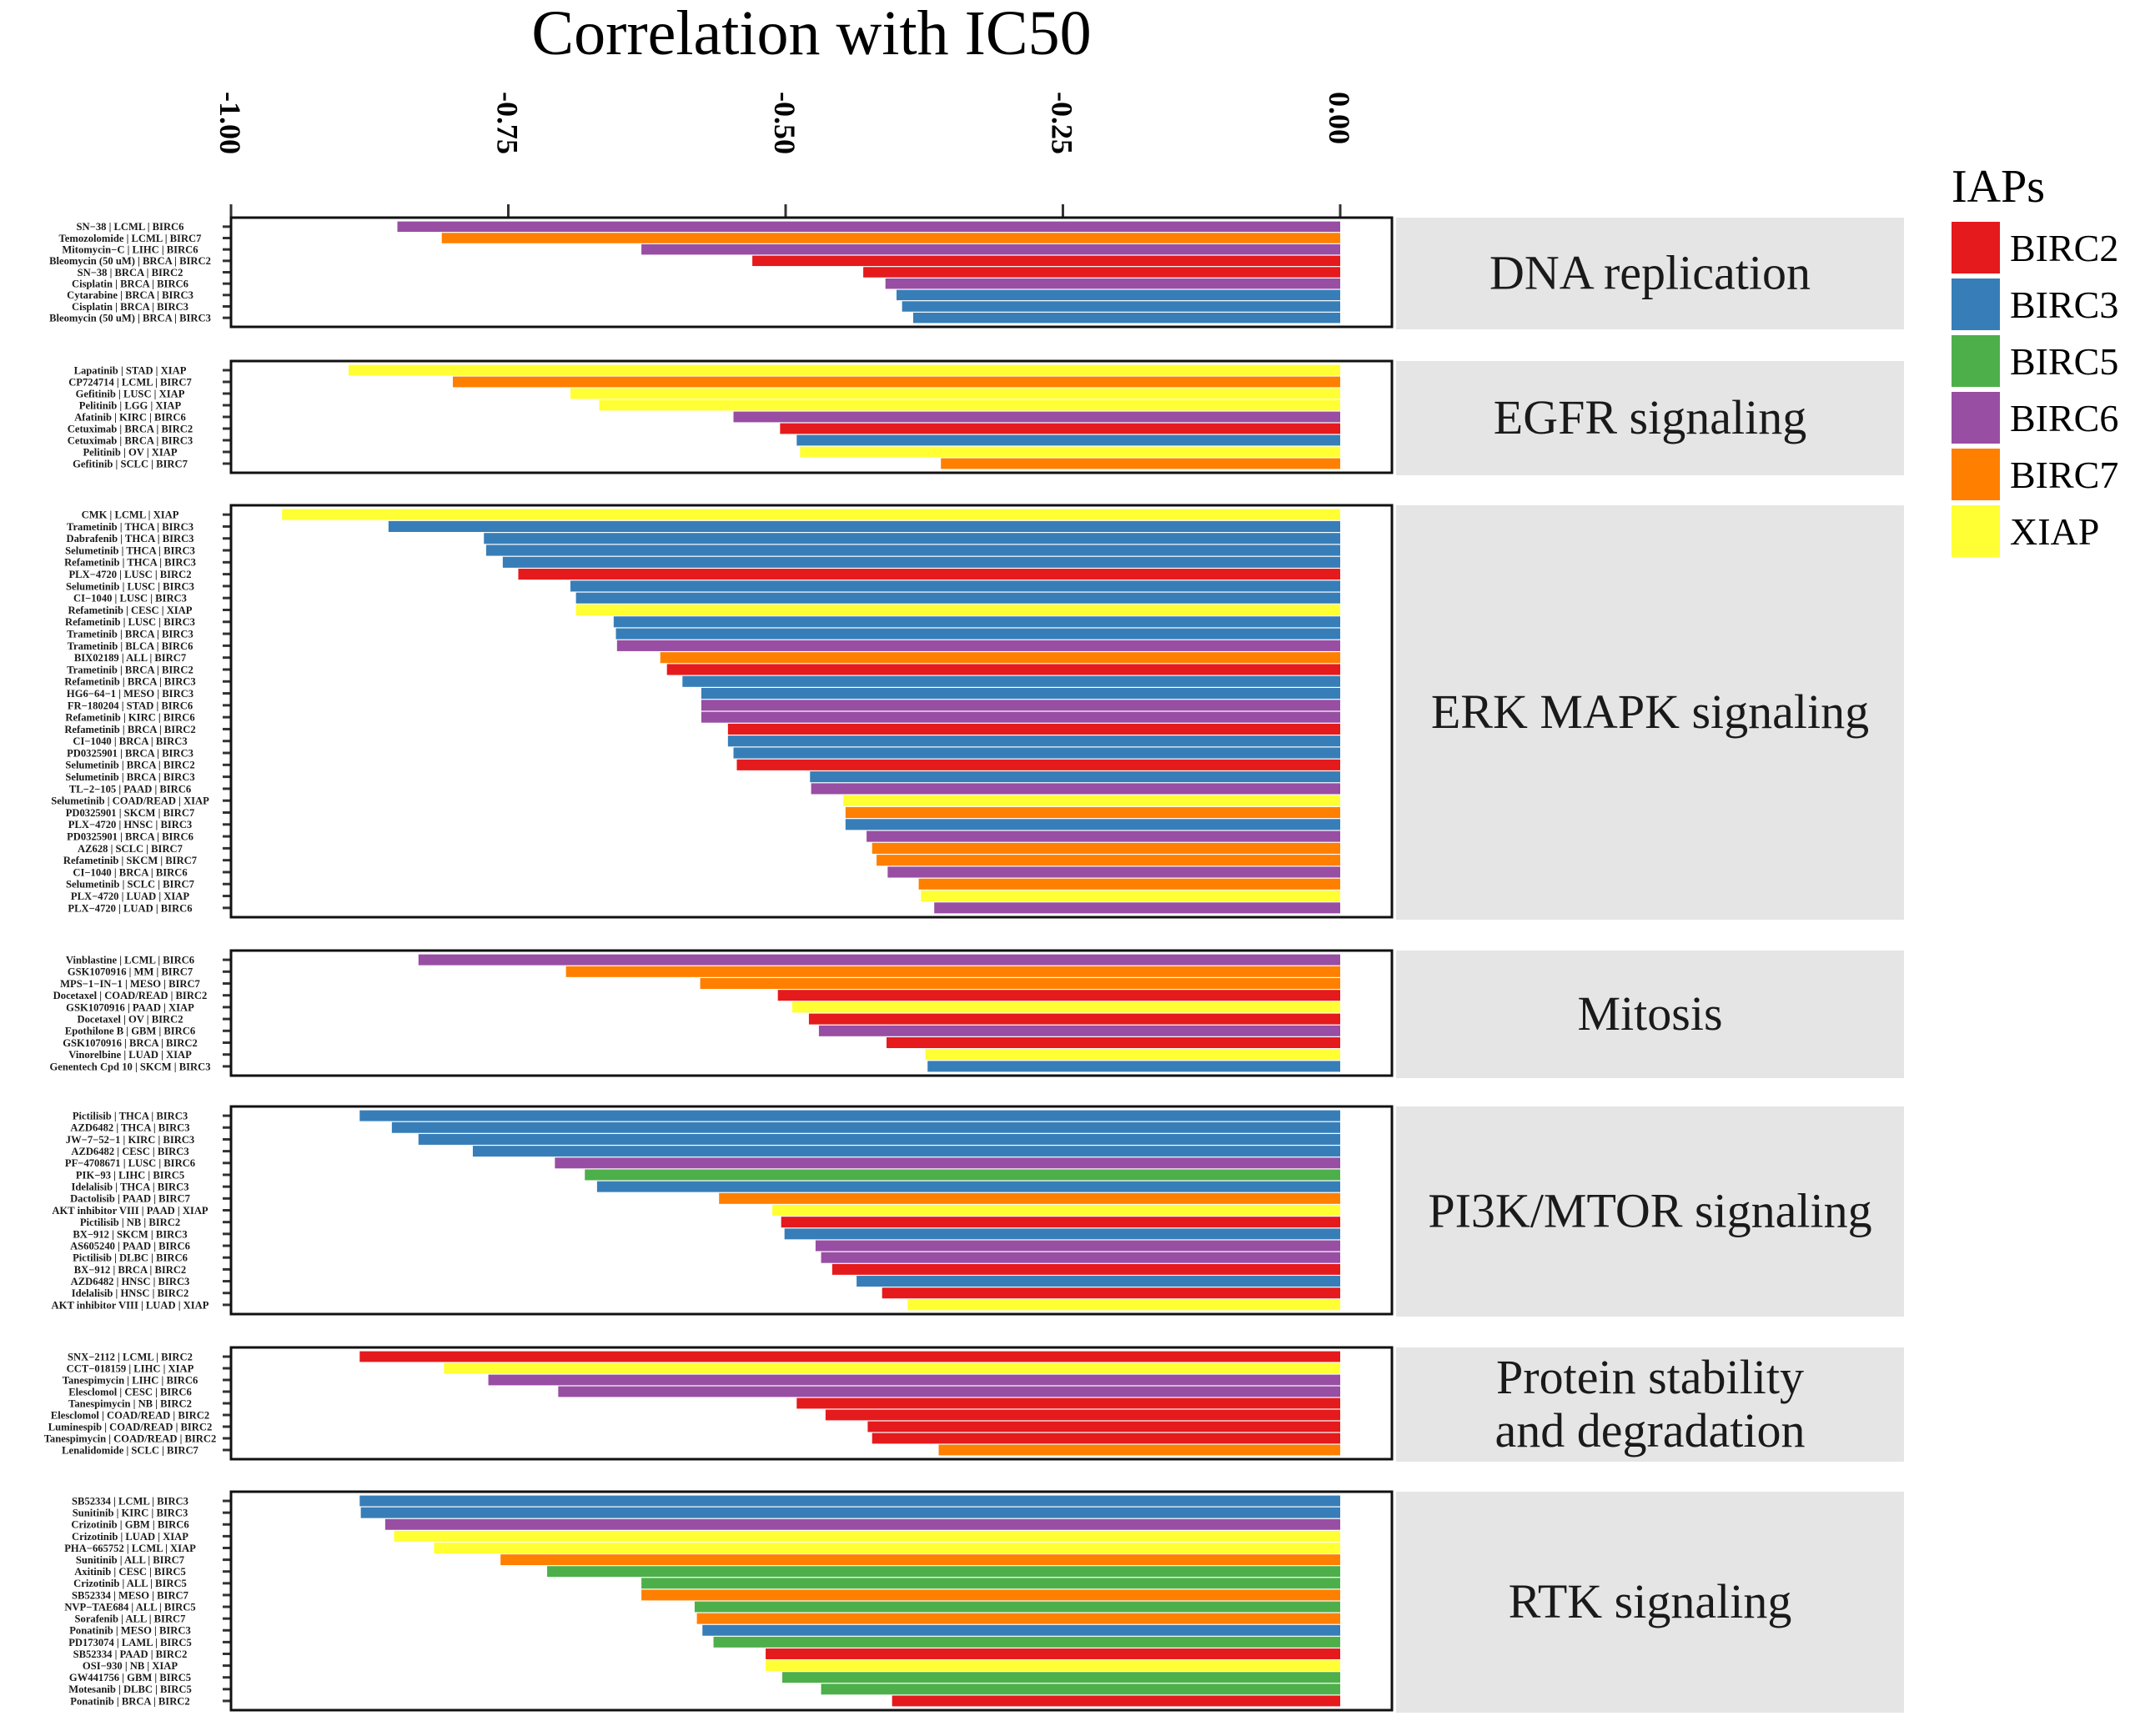 The width and height of the screenshot is (2135, 1736). I want to click on row-label: Pelitinib | OV | XIAP, so click(130, 452).